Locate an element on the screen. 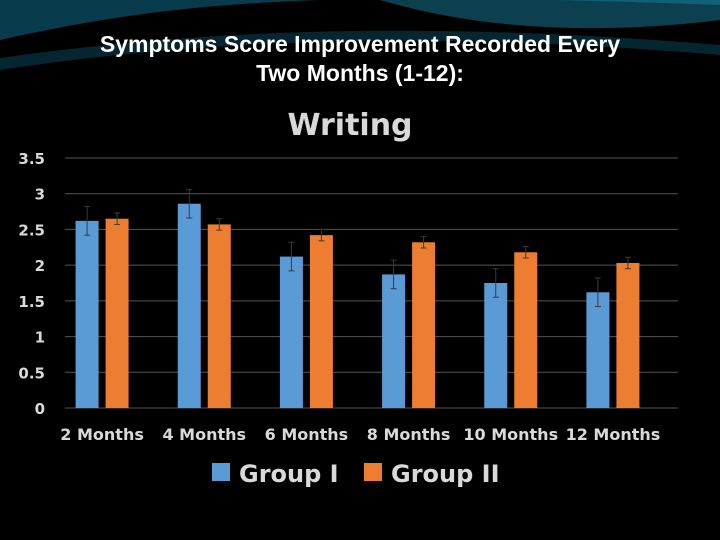 The image size is (720, 540). bar-group-2-6-months is located at coordinates (321, 321).